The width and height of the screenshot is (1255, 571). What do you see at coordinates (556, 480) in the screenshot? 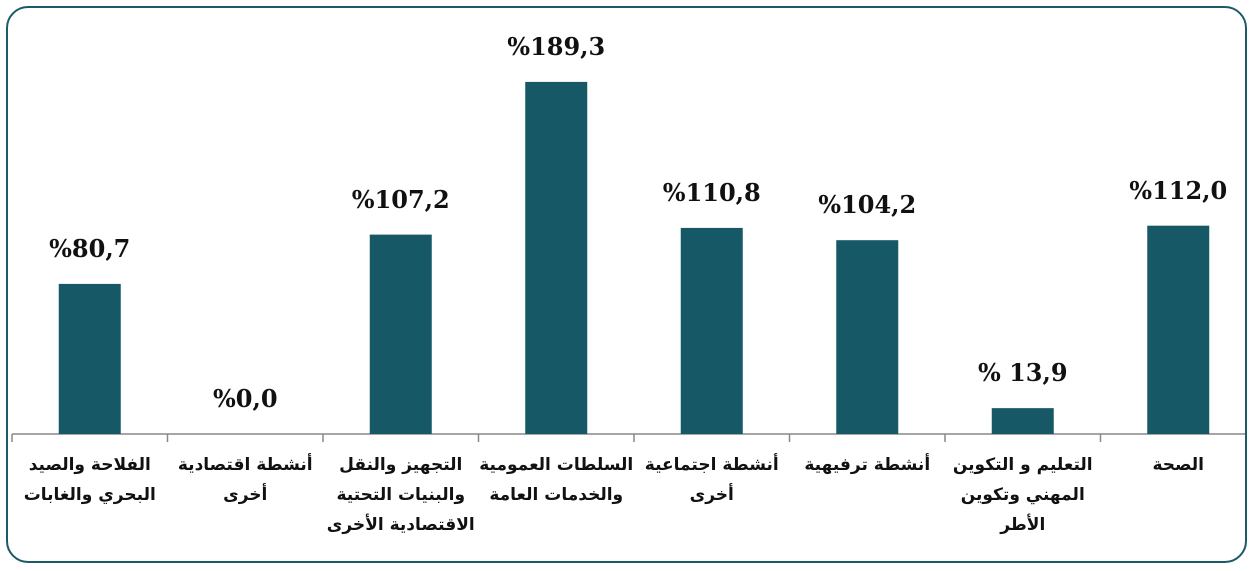
I see `x-tick-label: السلطات العمومية والخدمات العامة` at bounding box center [556, 480].